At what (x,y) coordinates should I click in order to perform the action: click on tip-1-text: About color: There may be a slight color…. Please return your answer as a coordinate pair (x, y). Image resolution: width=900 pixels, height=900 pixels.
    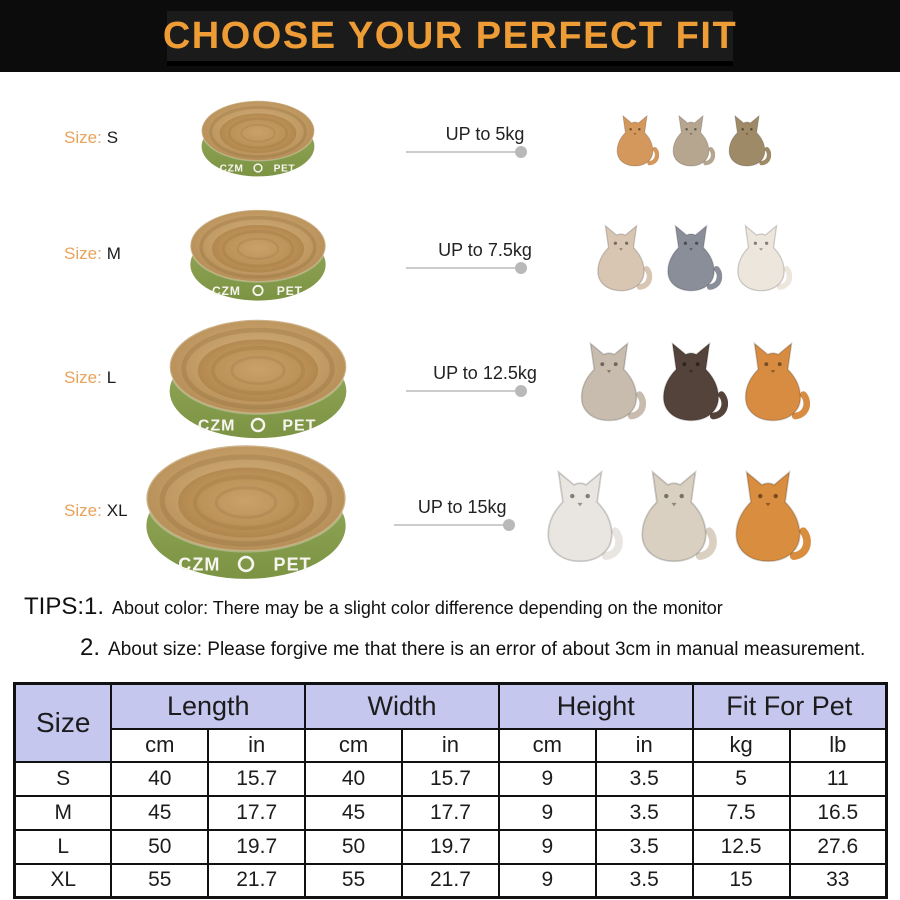
    Looking at the image, I should click on (417, 608).